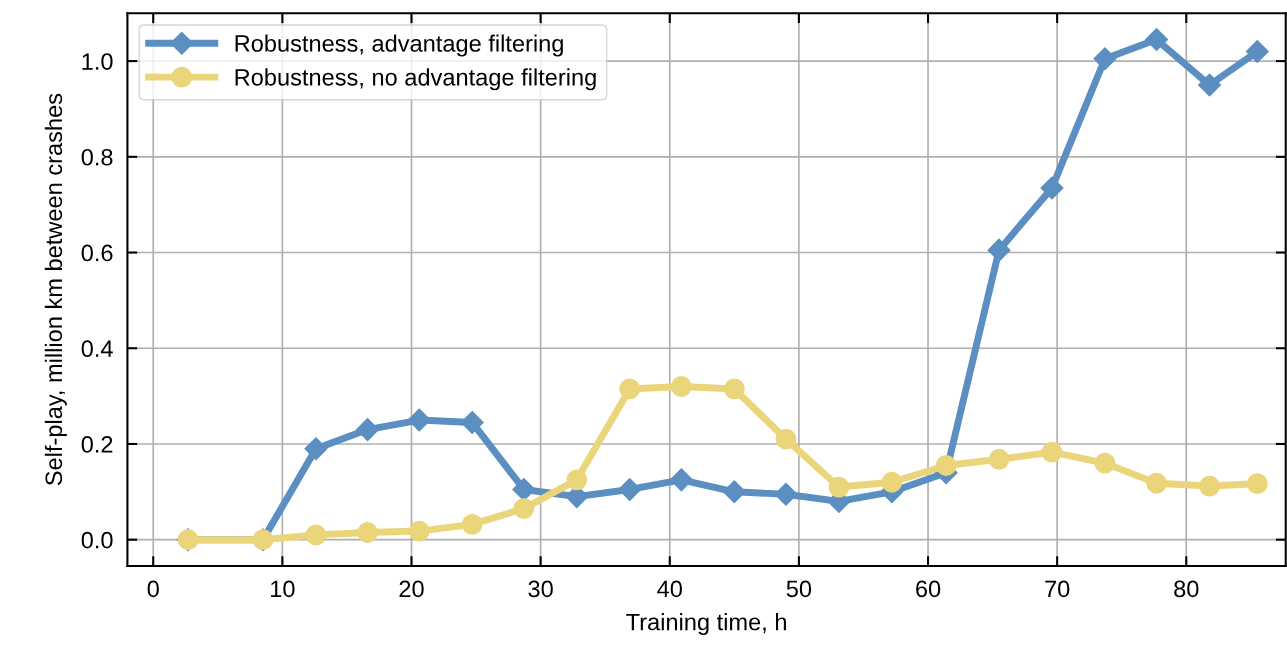 Image resolution: width=1287 pixels, height=662 pixels. Describe the element at coordinates (669, 589) in the screenshot. I see `x-tick-label: 40` at that location.